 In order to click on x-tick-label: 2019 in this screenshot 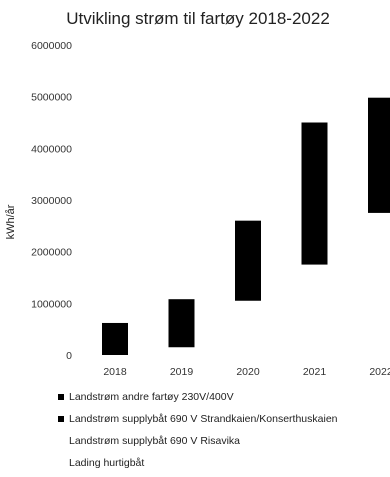, I will do `click(182, 372)`.